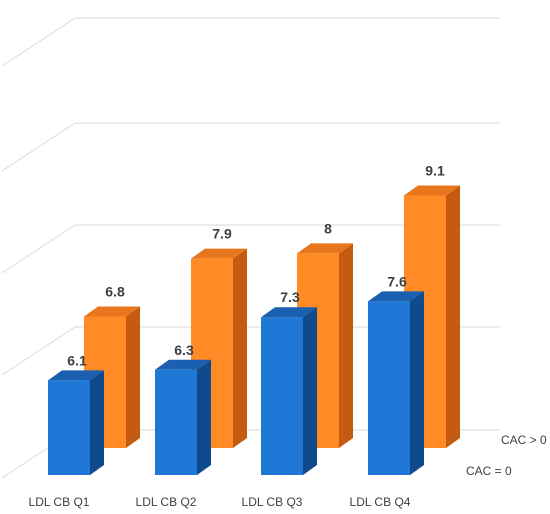 Image resolution: width=550 pixels, height=514 pixels. I want to click on category-label-3: LDL CB Q3, so click(272, 502).